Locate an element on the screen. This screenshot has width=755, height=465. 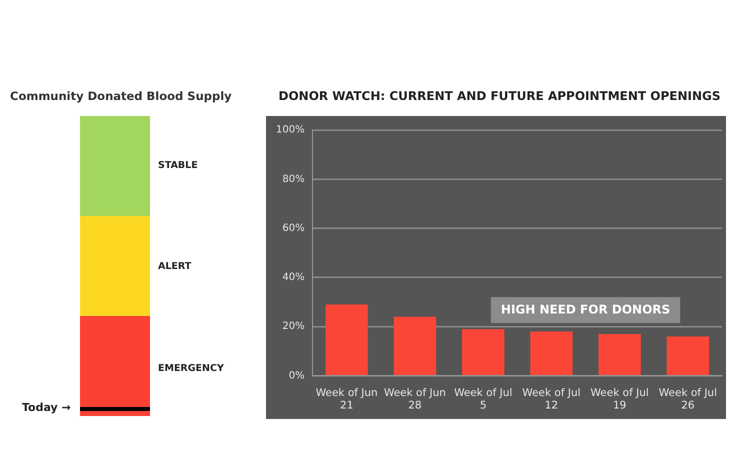
annotation: HIGH NEED FOR DONORS is located at coordinates (585, 309).